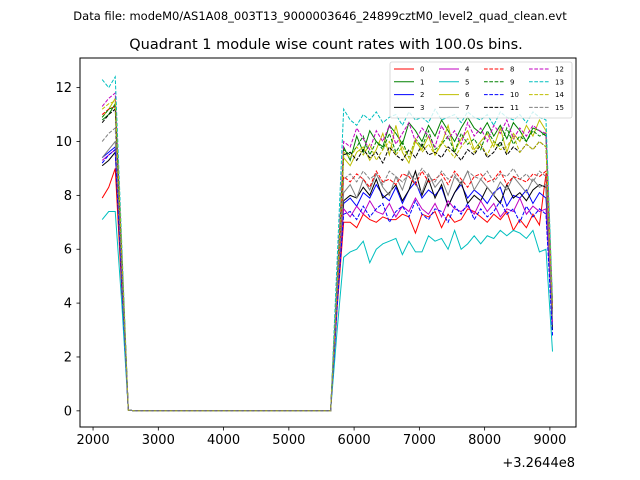  I want to click on y-tick-label: 0, so click(68, 411).